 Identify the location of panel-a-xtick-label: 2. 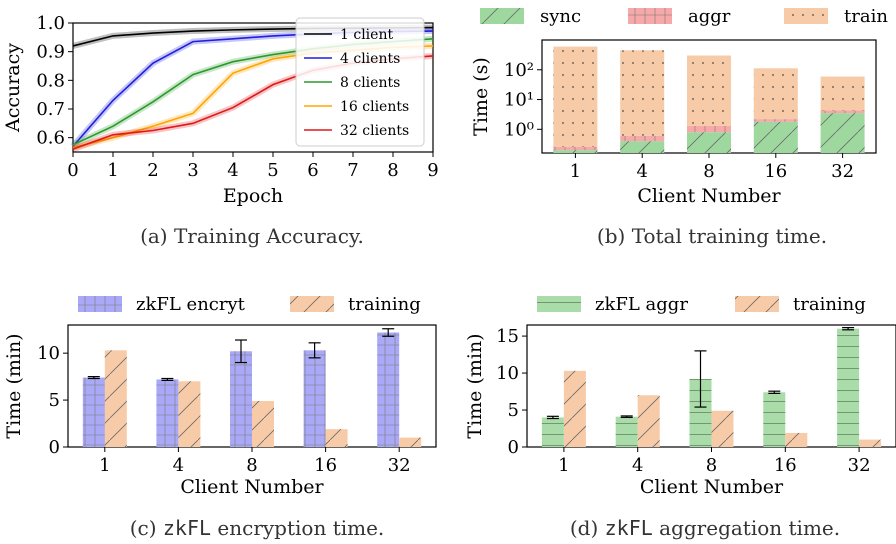
(152, 170).